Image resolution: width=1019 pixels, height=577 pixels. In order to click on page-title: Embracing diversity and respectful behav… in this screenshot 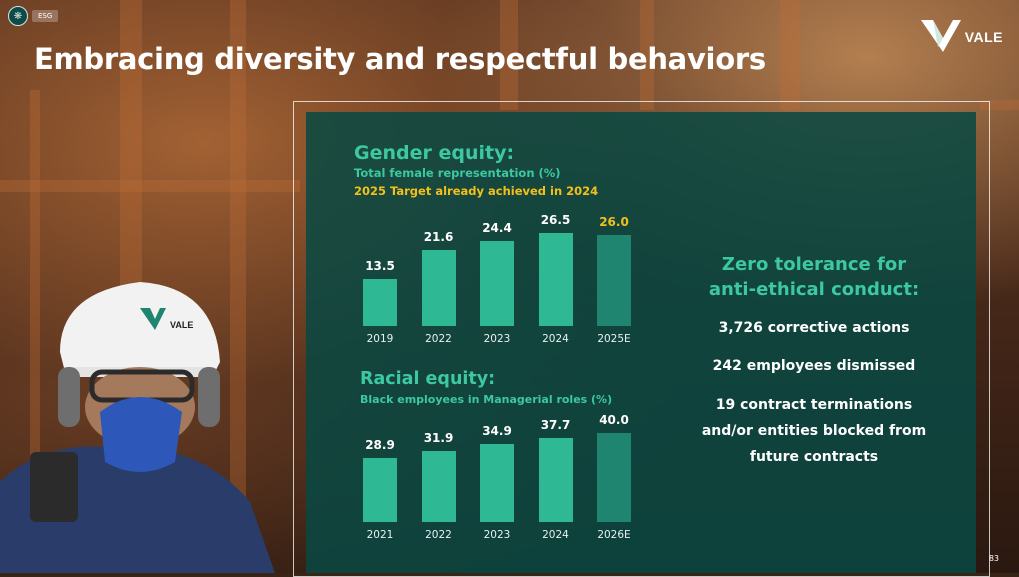, I will do `click(400, 59)`.